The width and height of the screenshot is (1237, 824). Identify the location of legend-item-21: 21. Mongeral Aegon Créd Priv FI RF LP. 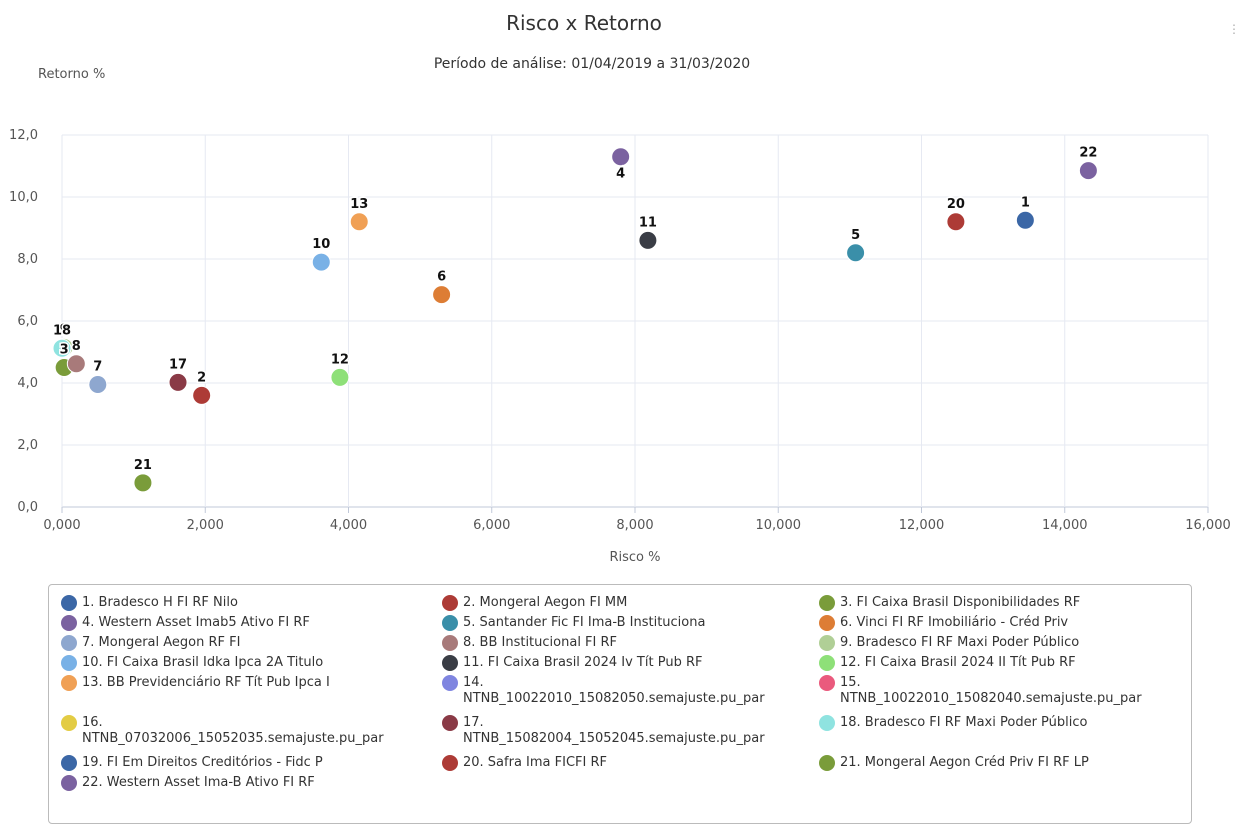
(954, 763).